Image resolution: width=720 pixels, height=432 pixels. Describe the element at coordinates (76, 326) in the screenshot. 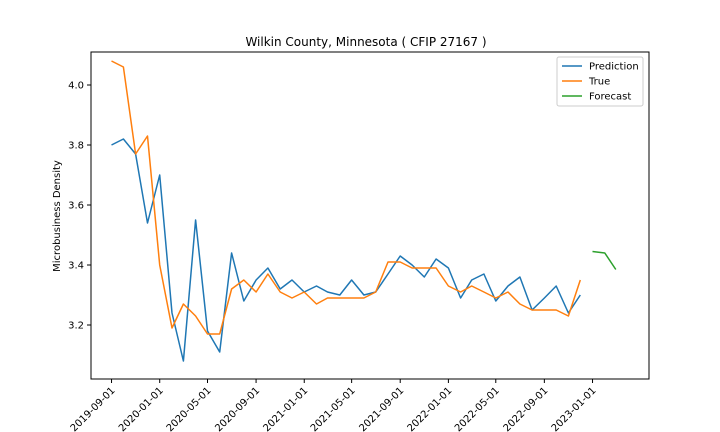

I see `y-tick-label: 3.2` at that location.